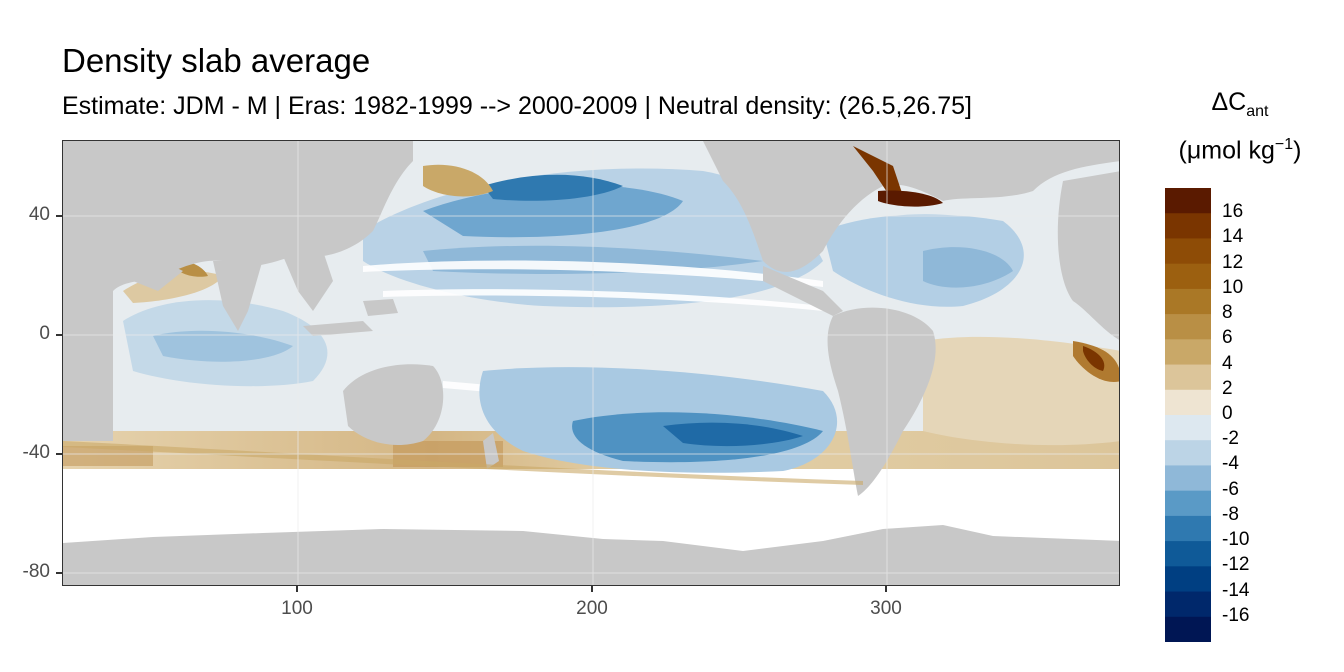 The width and height of the screenshot is (1344, 672). What do you see at coordinates (39, 214) in the screenshot?
I see `y-tick-label-40: 40` at bounding box center [39, 214].